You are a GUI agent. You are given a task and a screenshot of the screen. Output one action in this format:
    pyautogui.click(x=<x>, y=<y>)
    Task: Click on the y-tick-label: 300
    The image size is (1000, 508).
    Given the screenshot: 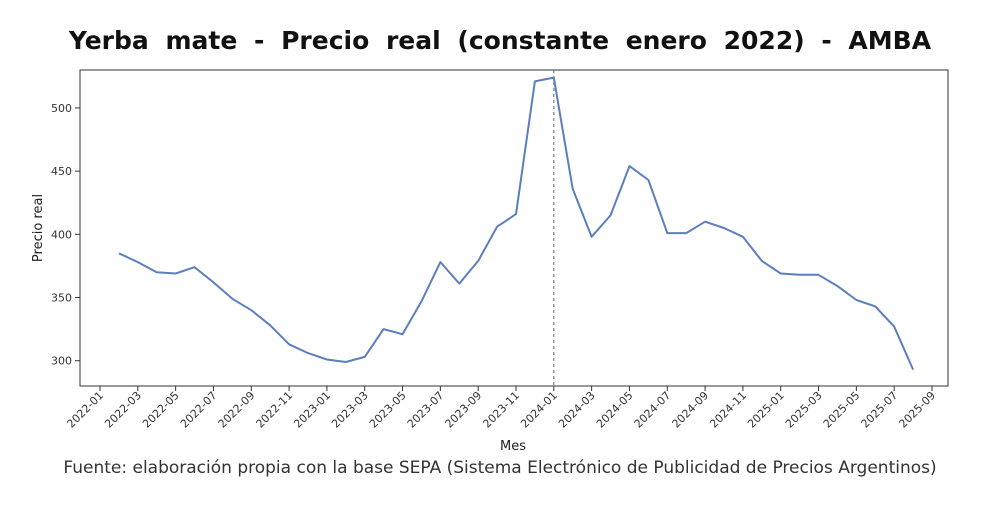 What is the action you would take?
    pyautogui.click(x=61, y=361)
    